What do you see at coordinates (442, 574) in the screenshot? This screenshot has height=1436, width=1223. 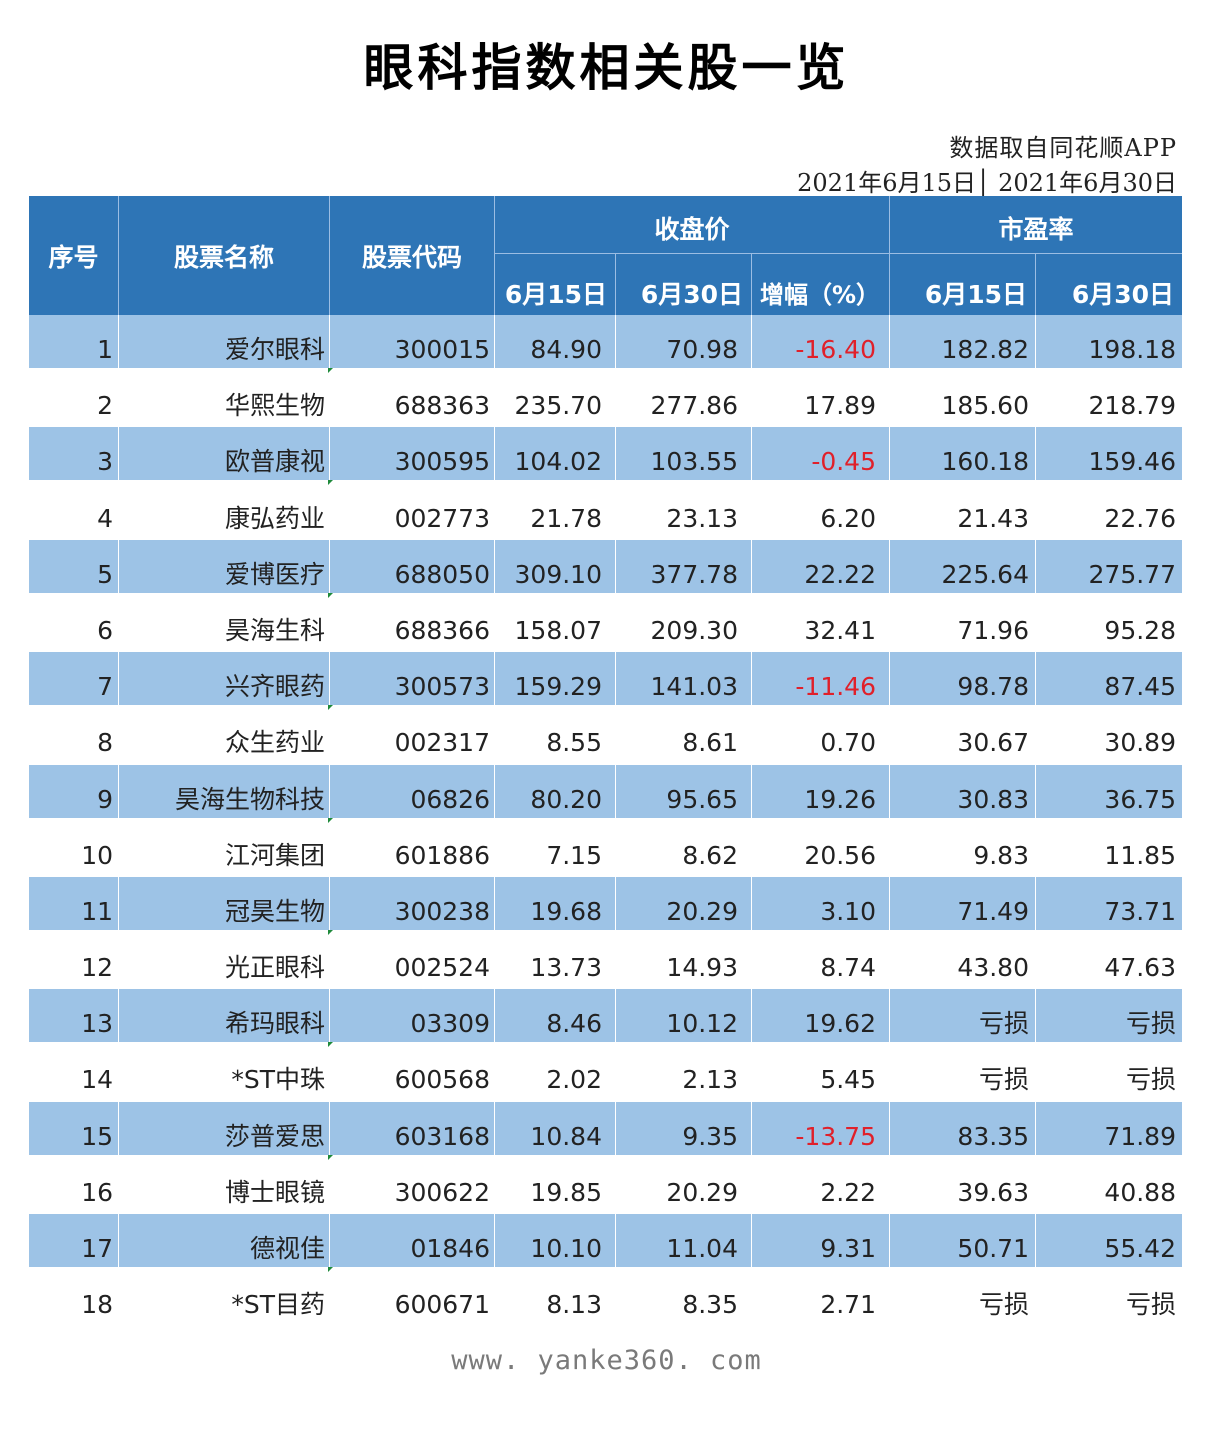 I see `code-cell: 688050` at bounding box center [442, 574].